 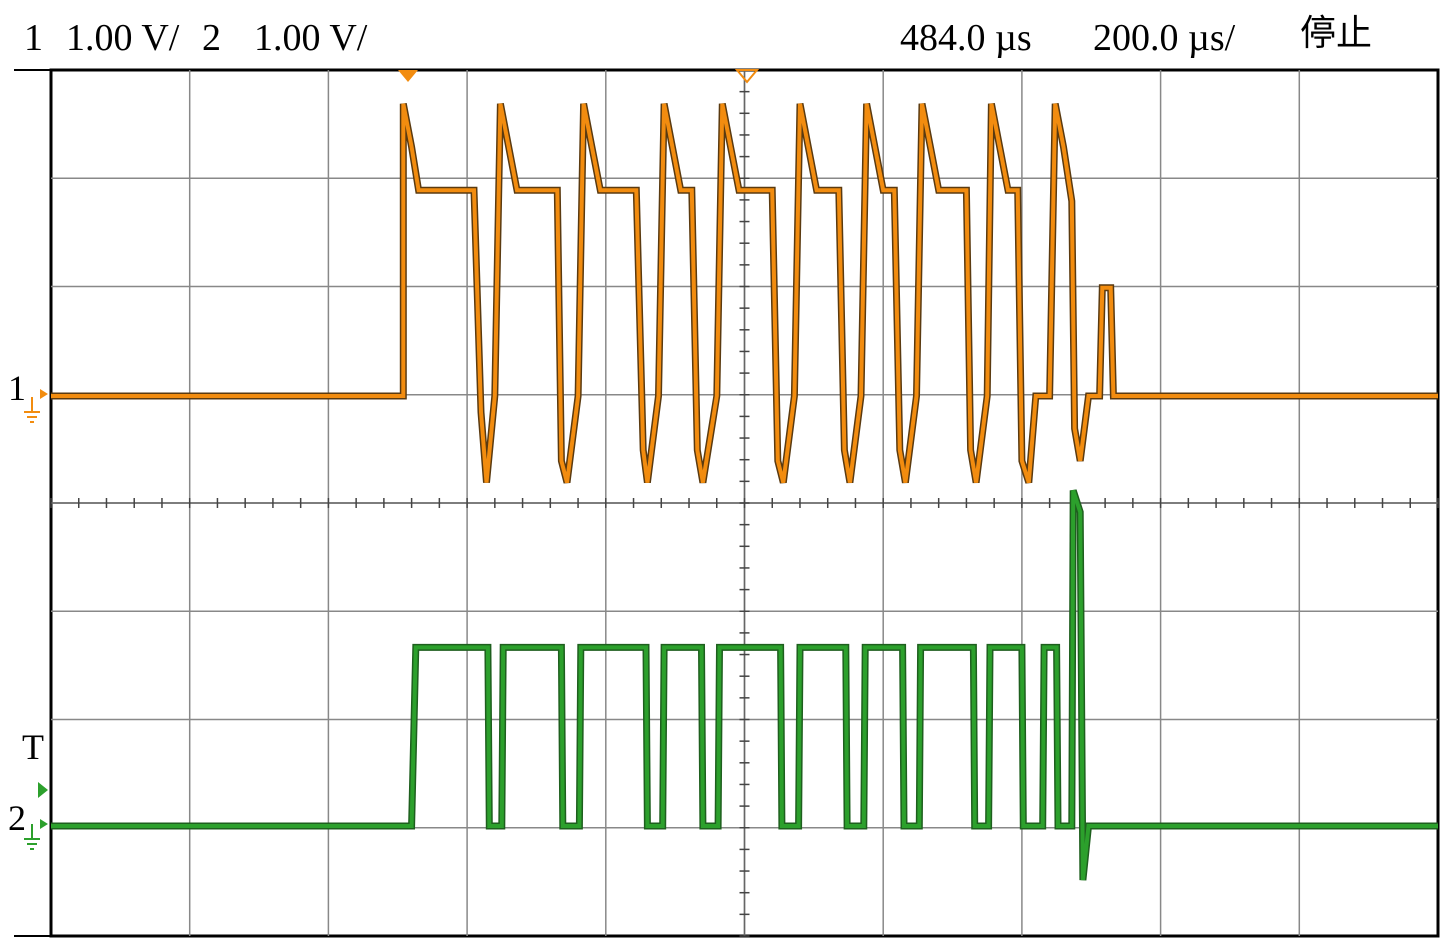 What do you see at coordinates (17, 388) in the screenshot?
I see `ch1-marker-label: 1` at bounding box center [17, 388].